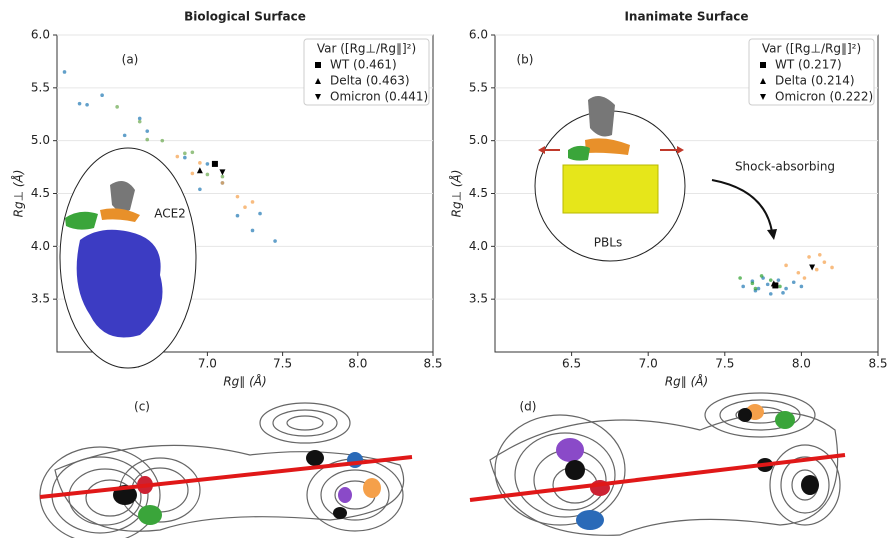  I want to click on annotation: (a), so click(130, 60).